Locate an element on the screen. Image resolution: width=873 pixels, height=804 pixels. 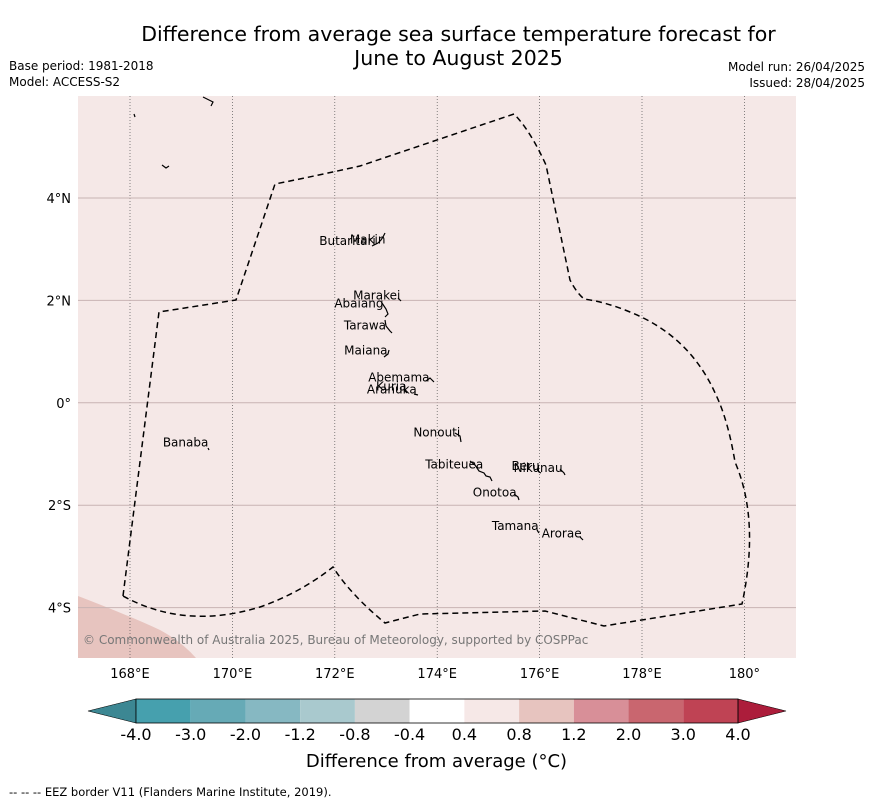
island-label: Tarawa is located at coordinates (364, 325).